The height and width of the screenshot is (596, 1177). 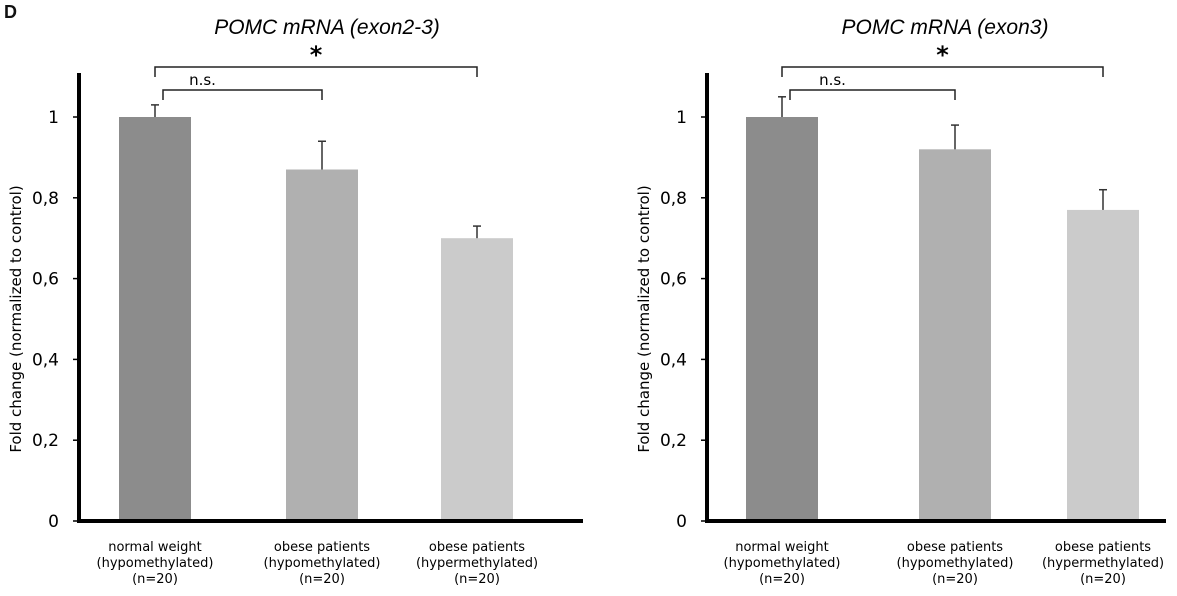 I want to click on chart-title: POMC mRNA (exon2-3), so click(x=327, y=27).